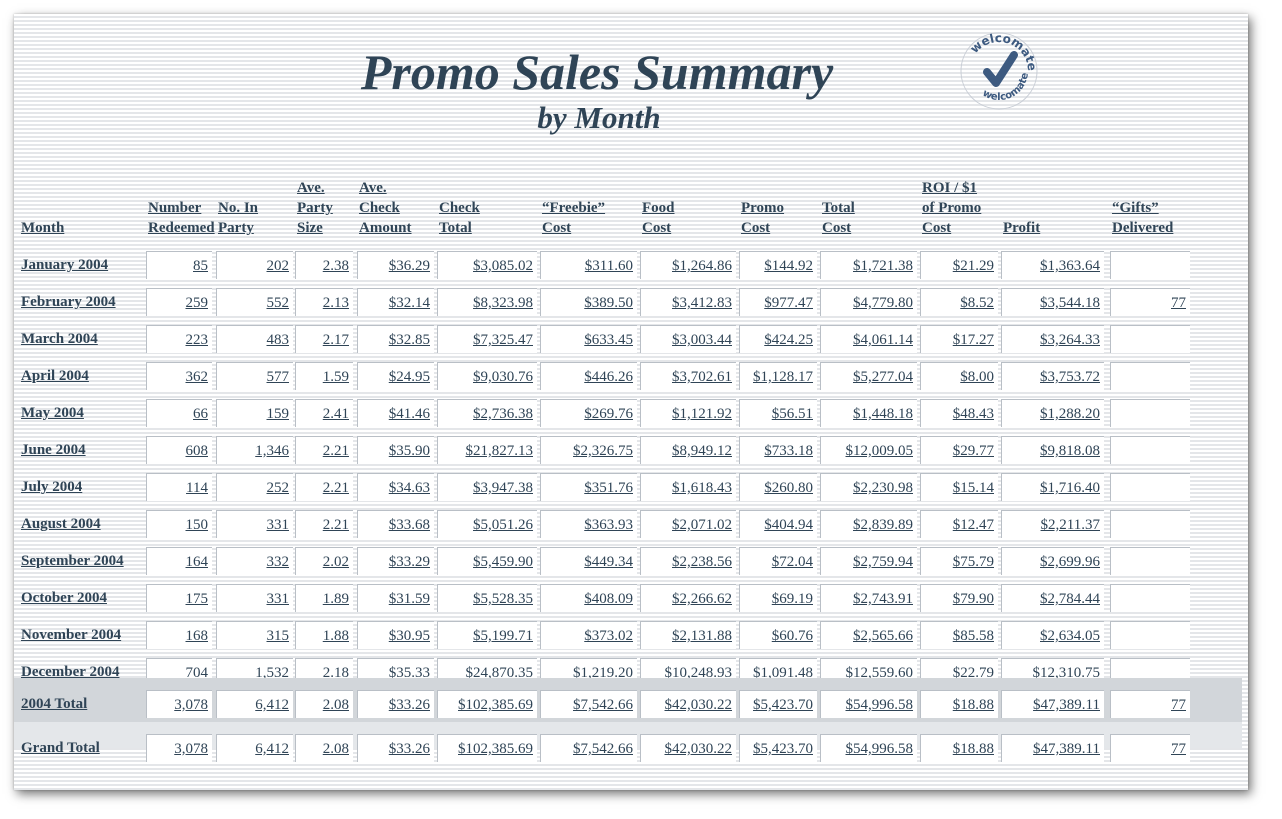 This screenshot has width=1282, height=819. What do you see at coordinates (1052, 413) in the screenshot?
I see `cell-profit: $1,288.20` at bounding box center [1052, 413].